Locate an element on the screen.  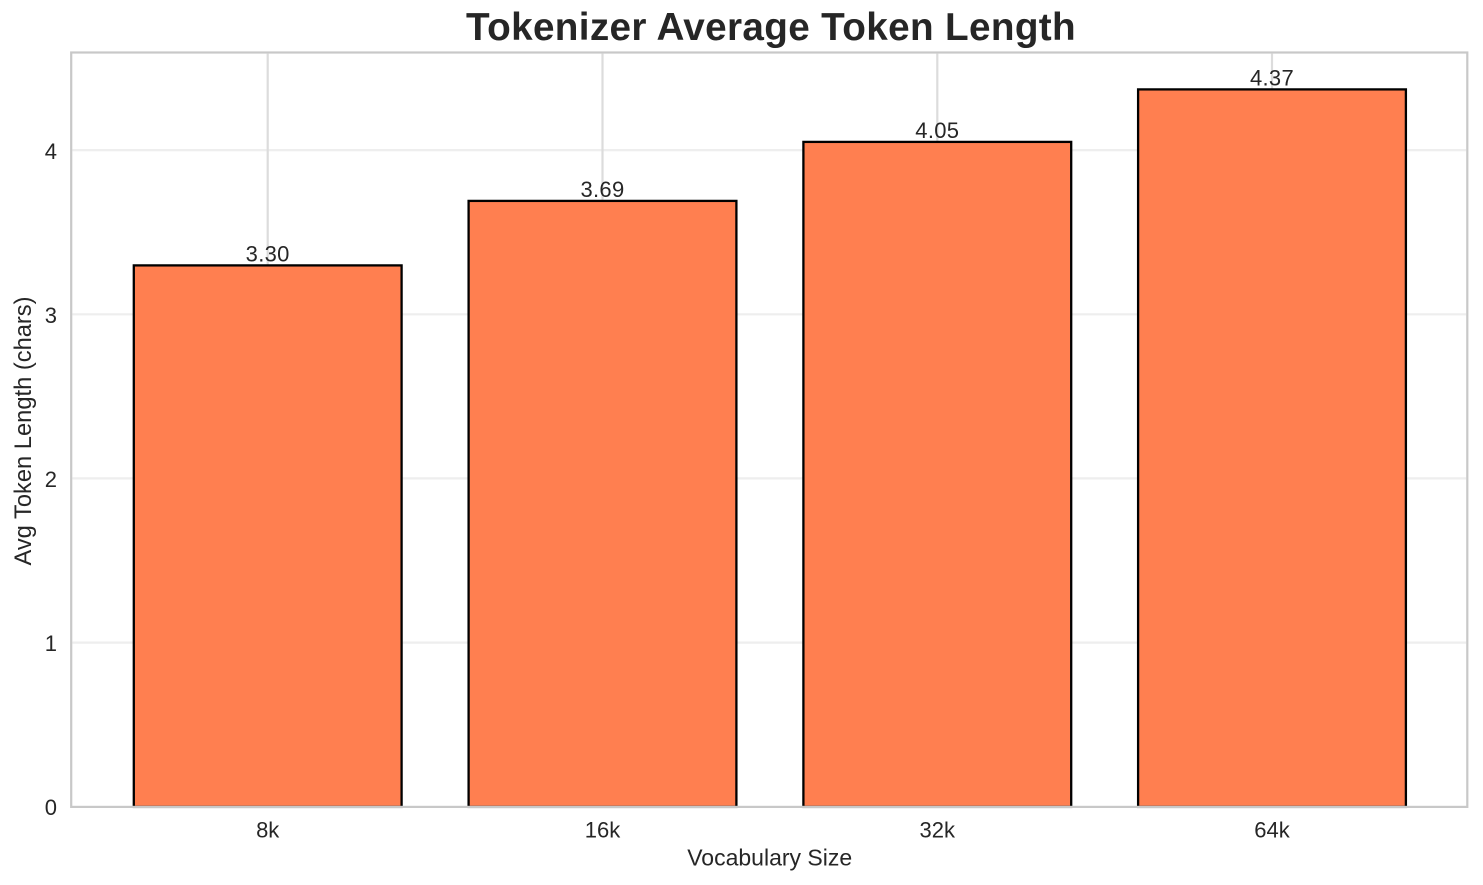
svg-text: 3 is located at coordinates (51, 315).